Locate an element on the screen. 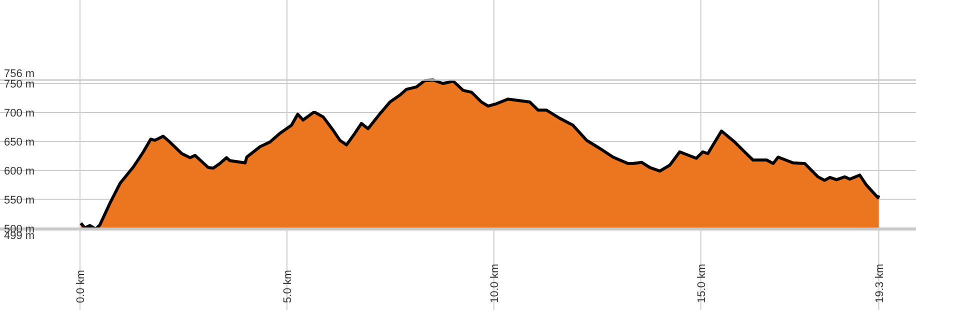 This screenshot has width=960, height=310. ref-line-label: 756 m is located at coordinates (19, 74).